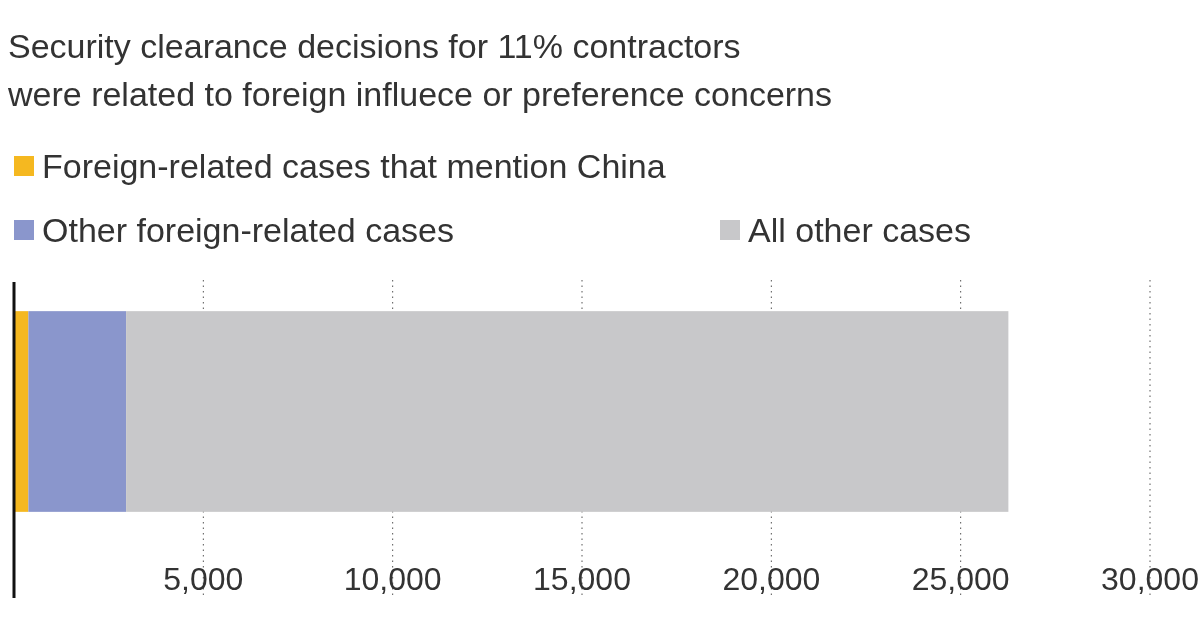 The width and height of the screenshot is (1200, 630). I want to click on x-tick-label: 10,000, so click(392, 579).